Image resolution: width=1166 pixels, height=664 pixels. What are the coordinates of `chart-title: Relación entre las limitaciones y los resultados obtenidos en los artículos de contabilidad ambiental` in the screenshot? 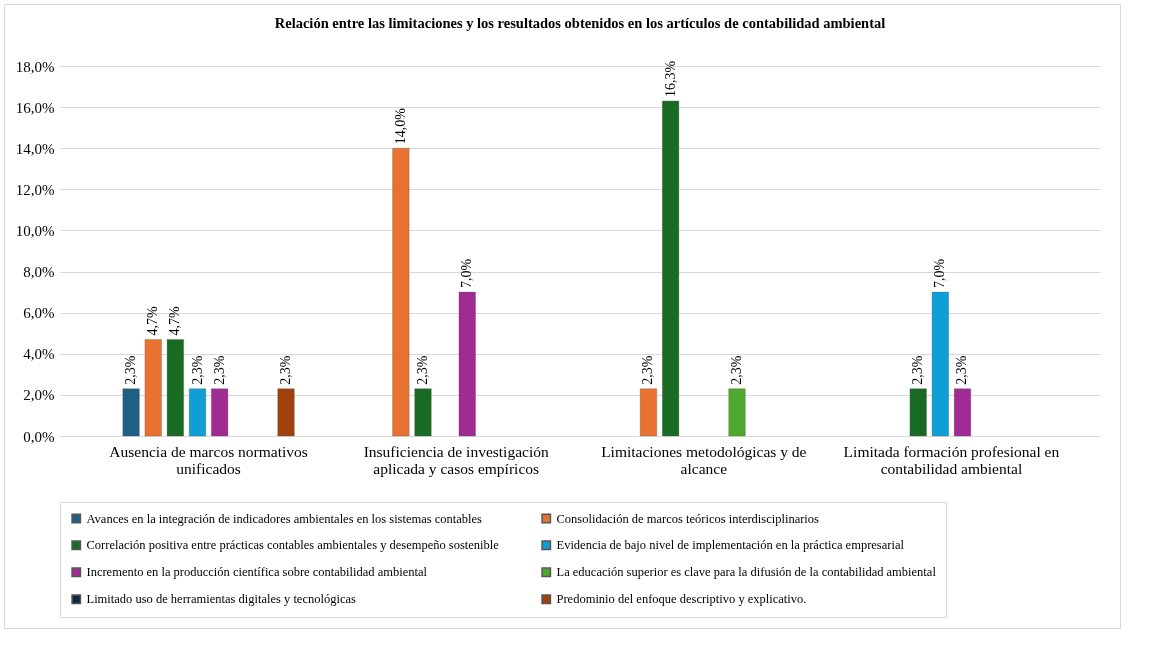 It's located at (580, 22).